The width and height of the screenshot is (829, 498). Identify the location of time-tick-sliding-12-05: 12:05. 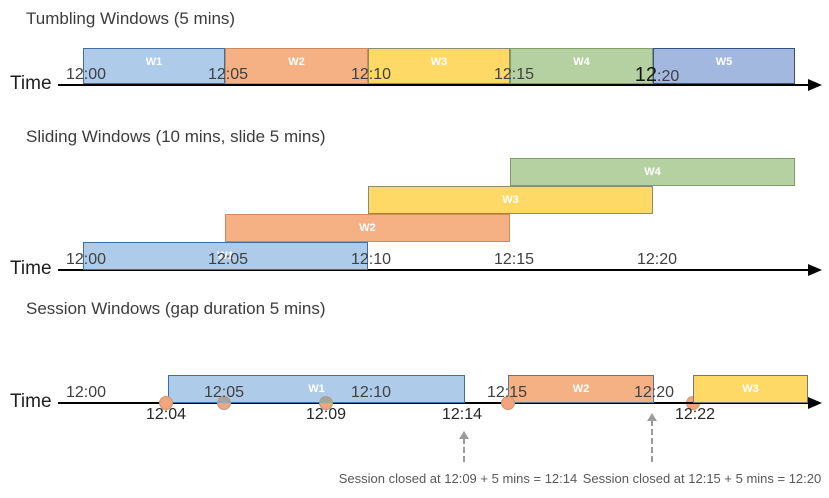
(228, 259).